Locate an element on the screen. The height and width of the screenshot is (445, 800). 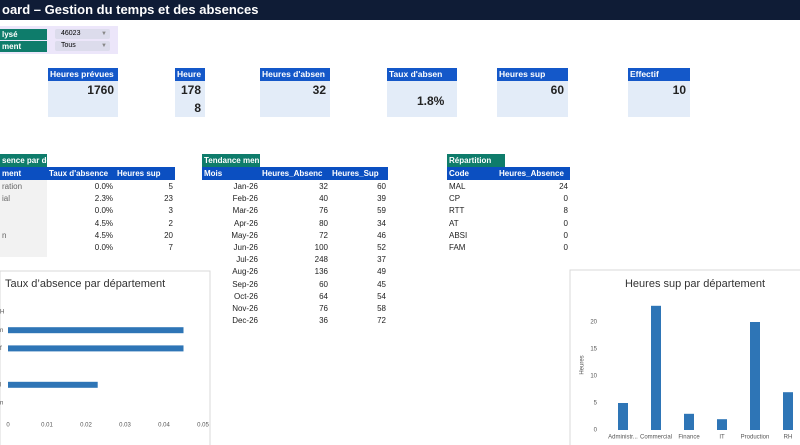
header-title: oard – Gestion du temps et des absences is located at coordinates (400, 10).